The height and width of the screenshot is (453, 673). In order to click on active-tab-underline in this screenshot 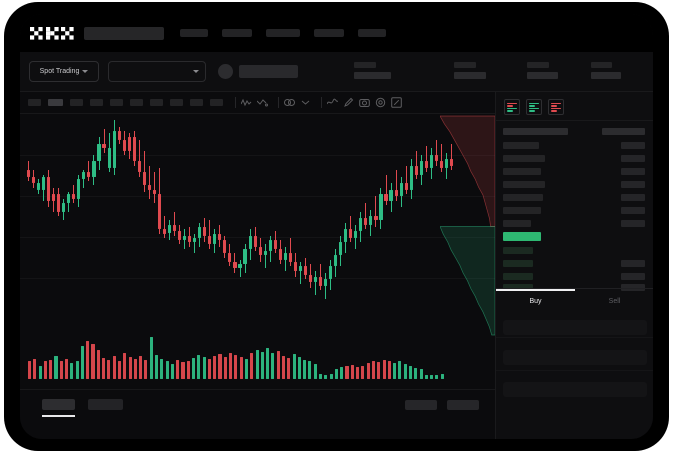, I will do `click(535, 290)`.